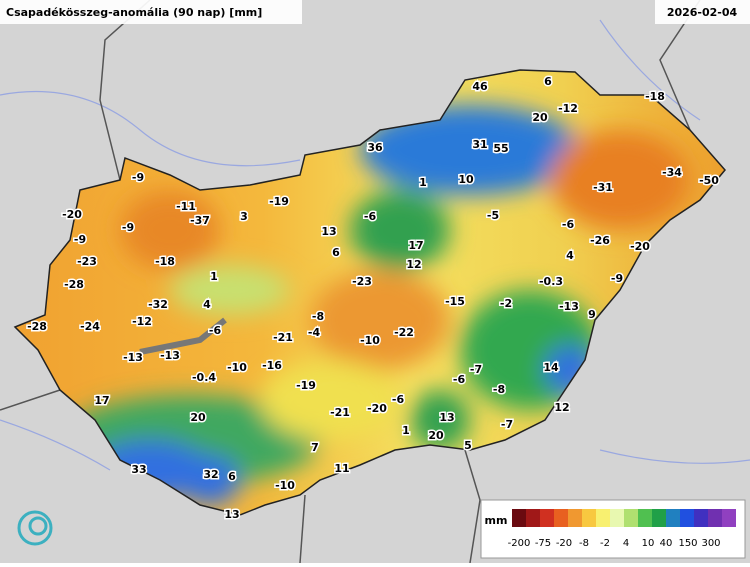 This screenshot has width=750, height=567. Describe the element at coordinates (506, 303) in the screenshot. I see `station-value: -2` at that location.